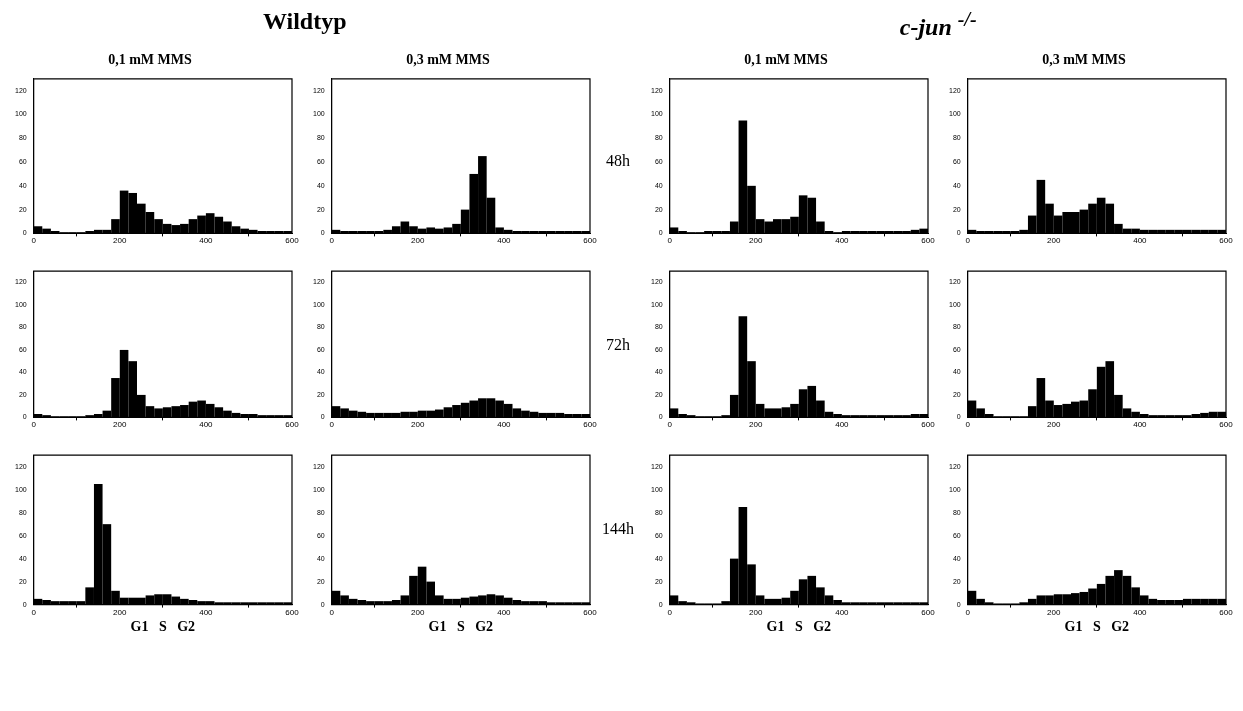 The image size is (1243, 711). Describe the element at coordinates (304, 21) in the screenshot. I see `text: Wildtyp` at that location.